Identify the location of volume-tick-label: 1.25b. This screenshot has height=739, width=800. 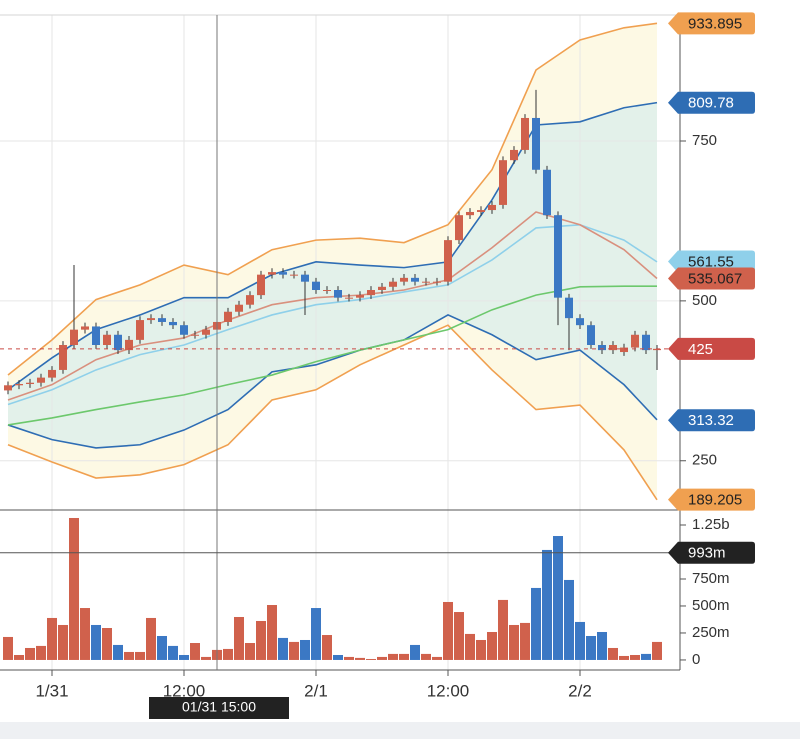
(711, 524).